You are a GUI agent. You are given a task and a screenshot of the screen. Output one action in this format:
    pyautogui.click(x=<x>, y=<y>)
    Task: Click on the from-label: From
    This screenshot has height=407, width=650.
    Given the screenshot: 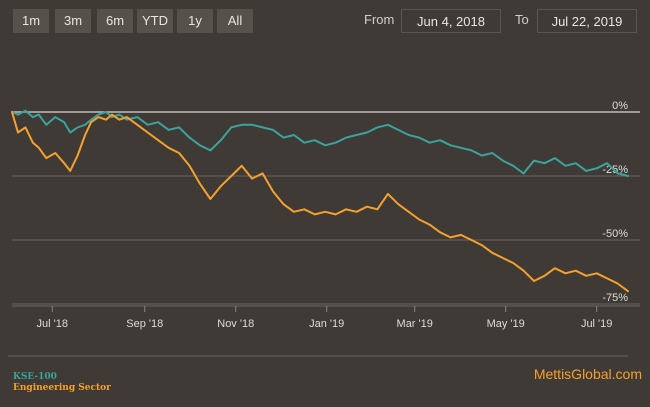 What is the action you would take?
    pyautogui.click(x=379, y=19)
    